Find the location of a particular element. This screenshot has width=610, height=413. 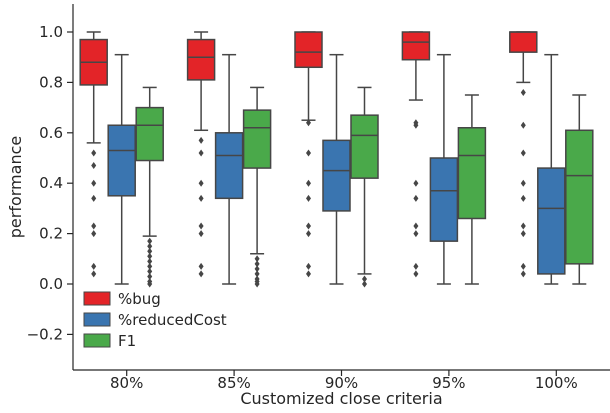

box-reducedcost-90pct is located at coordinates (336, 169).